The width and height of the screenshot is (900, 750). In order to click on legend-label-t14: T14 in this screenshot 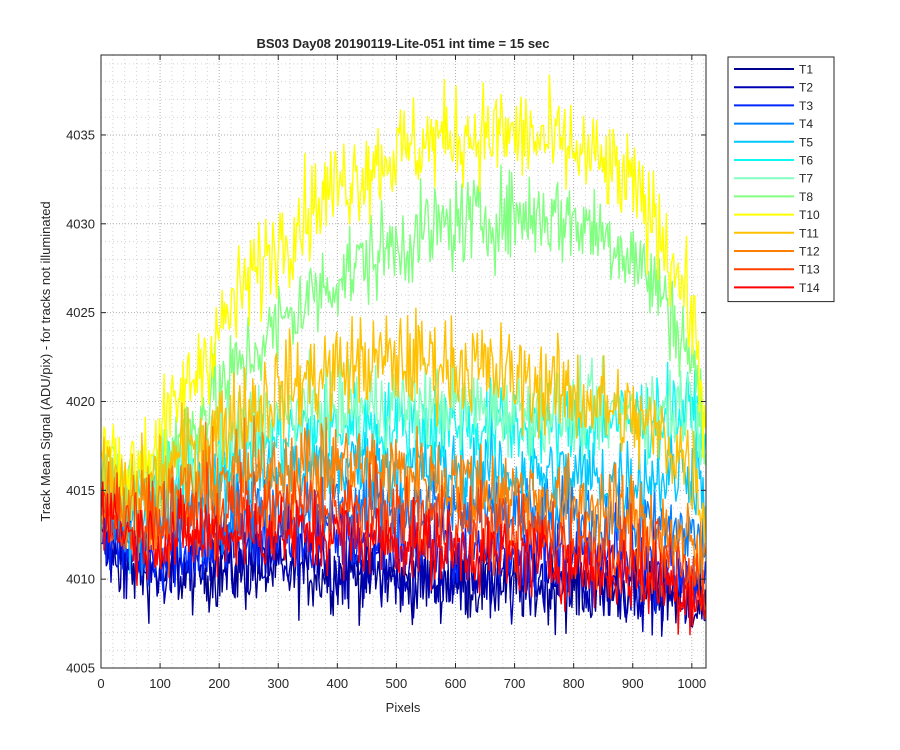, I will do `click(809, 288)`.